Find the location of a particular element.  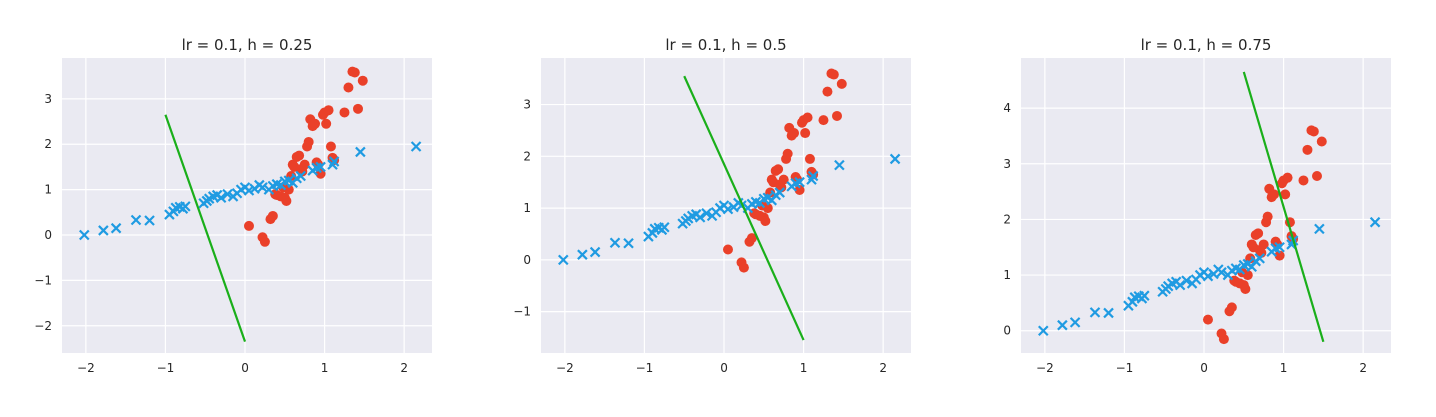

y-tick-label: −2 is located at coordinates (43, 326).